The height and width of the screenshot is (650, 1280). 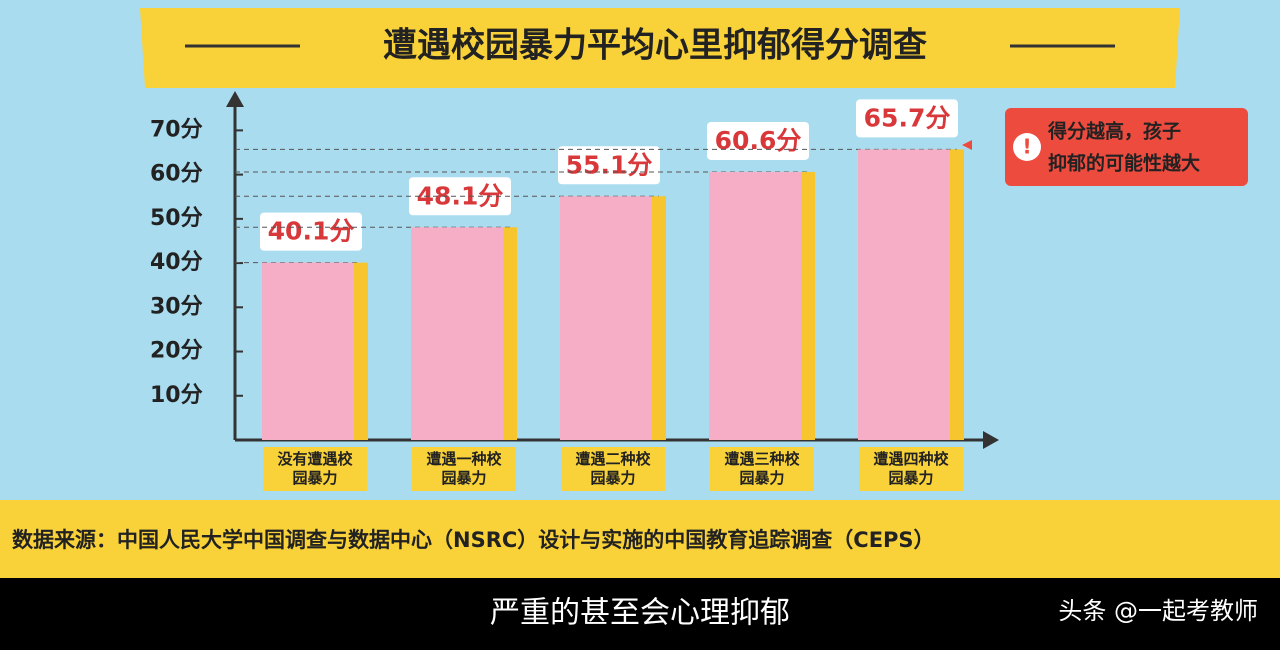 I want to click on value-label: 48.1分, so click(x=460, y=195).